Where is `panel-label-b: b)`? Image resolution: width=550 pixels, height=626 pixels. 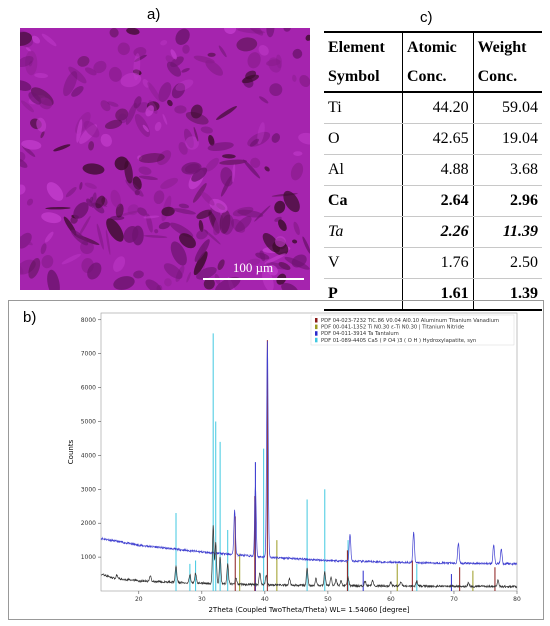 panel-label-b: b) is located at coordinates (30, 317).